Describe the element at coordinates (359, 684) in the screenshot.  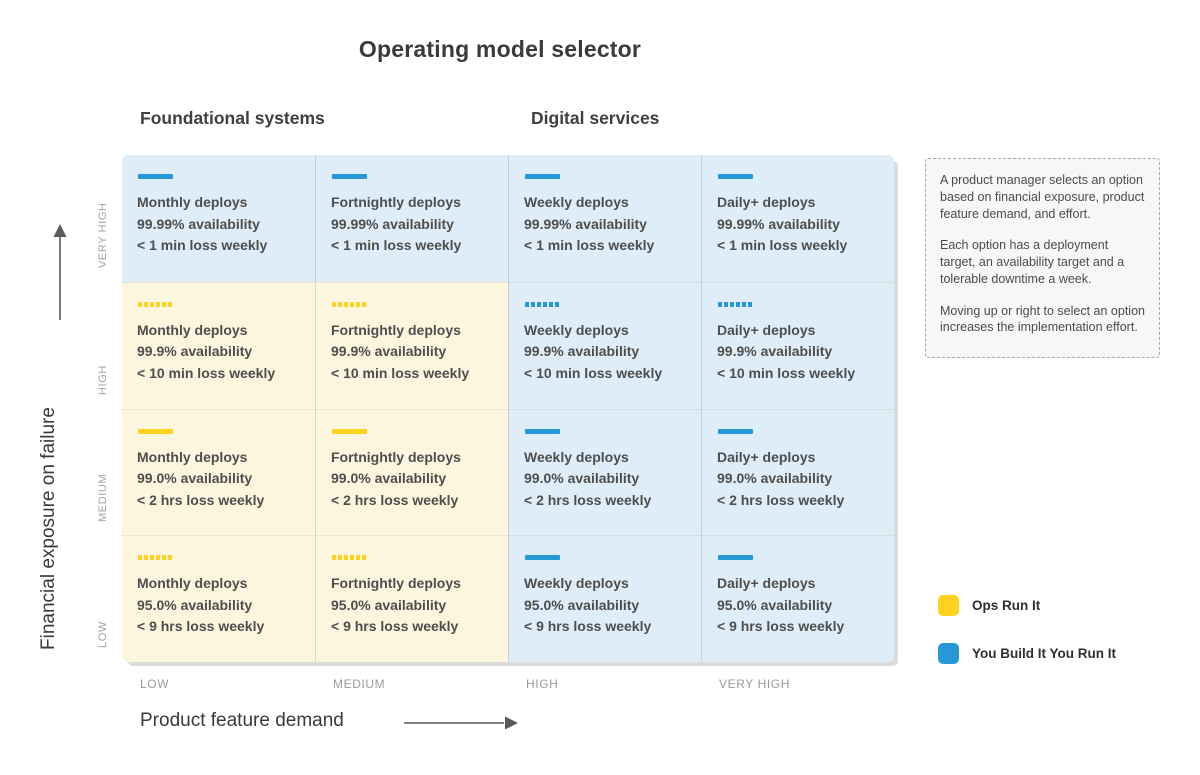
I see `x-tick-medium: MEDIUM` at that location.